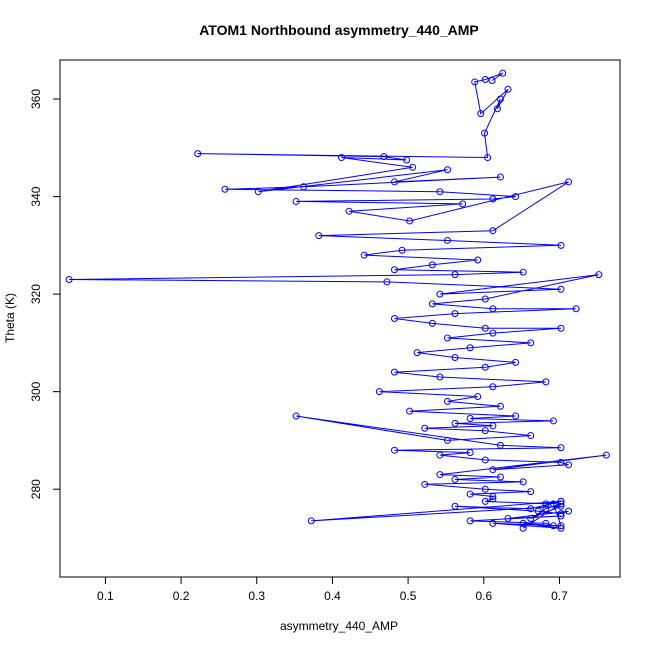 The height and width of the screenshot is (650, 650). What do you see at coordinates (36, 489) in the screenshot?
I see `y-tick-label: 280` at bounding box center [36, 489].